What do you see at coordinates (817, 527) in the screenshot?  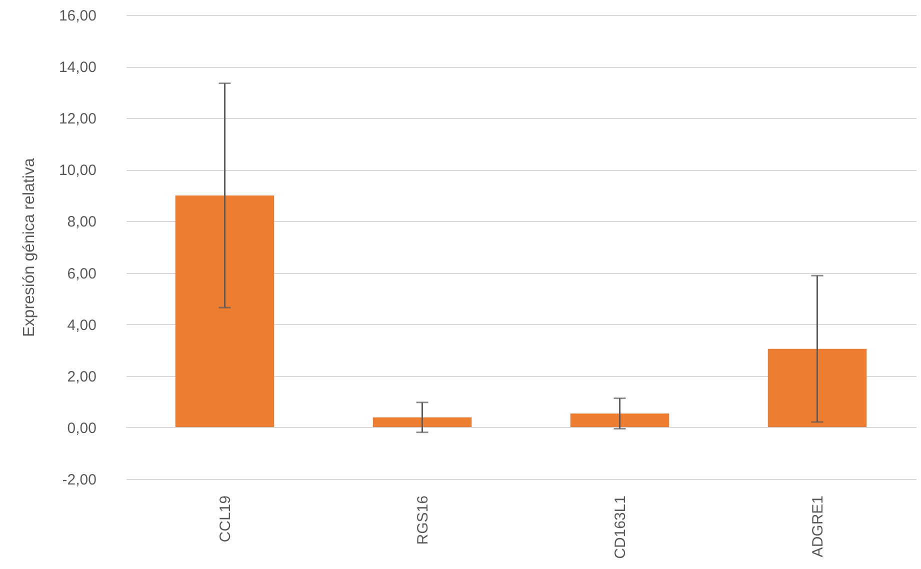 I see `x-tick-label: ADGRE1` at bounding box center [817, 527].